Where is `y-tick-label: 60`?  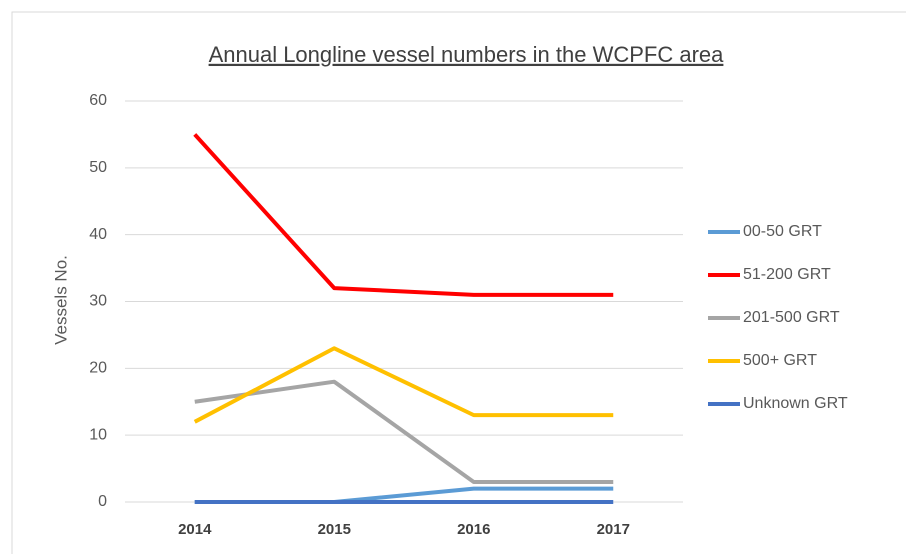
y-tick-label: 60 is located at coordinates (98, 100).